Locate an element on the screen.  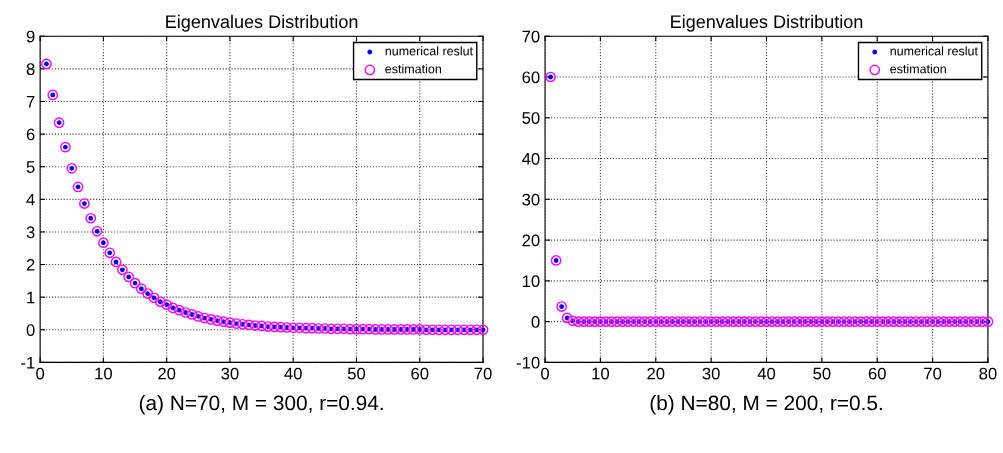
y-tick-label: 50 is located at coordinates (531, 118).